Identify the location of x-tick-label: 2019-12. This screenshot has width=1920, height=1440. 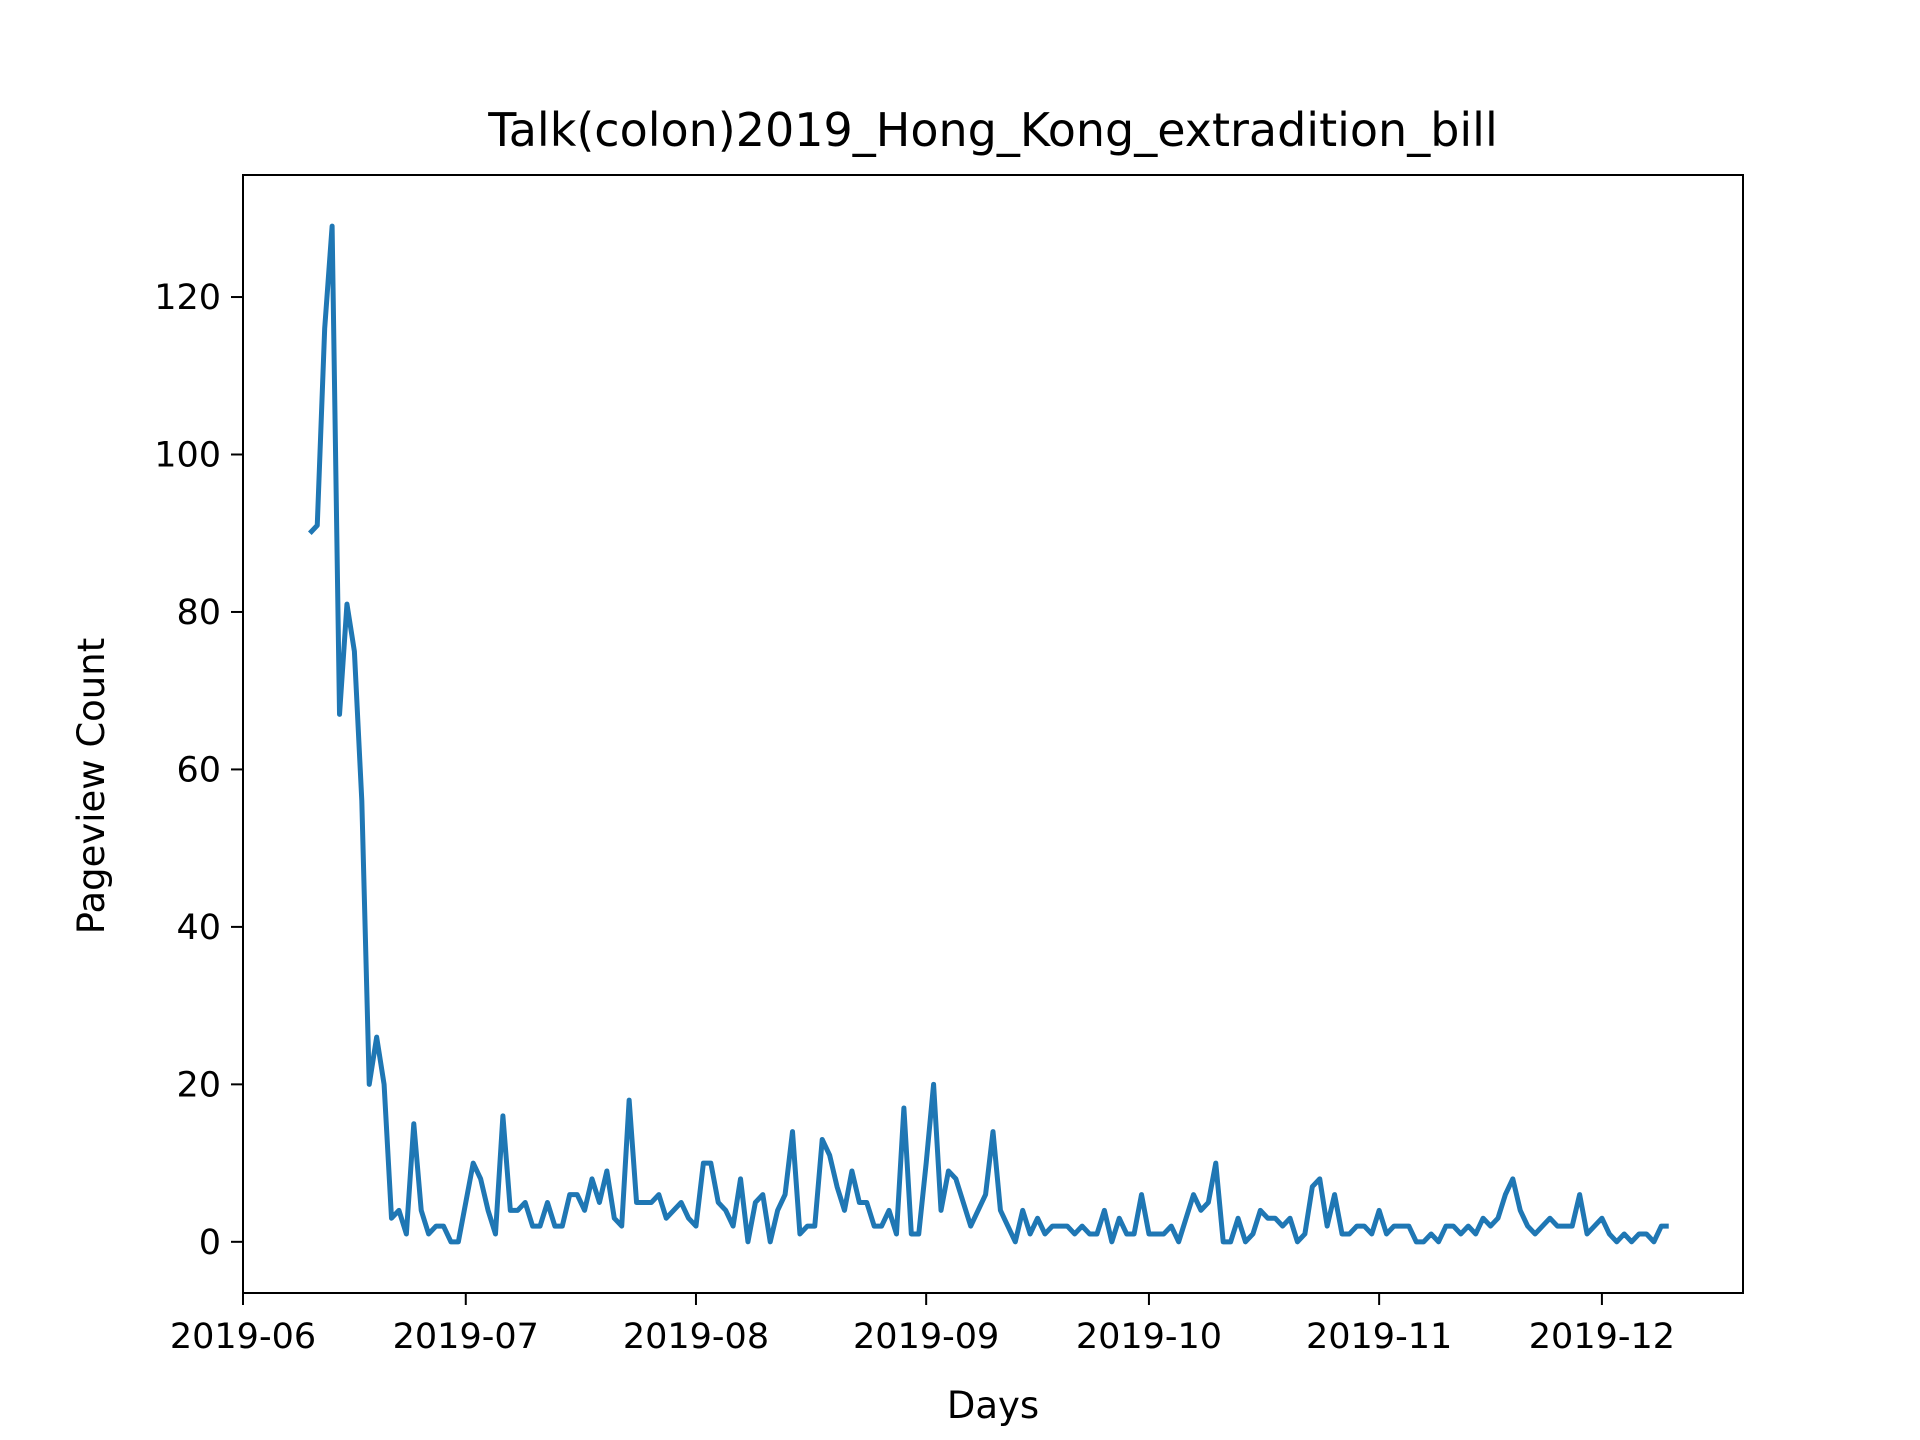
(1602, 1337).